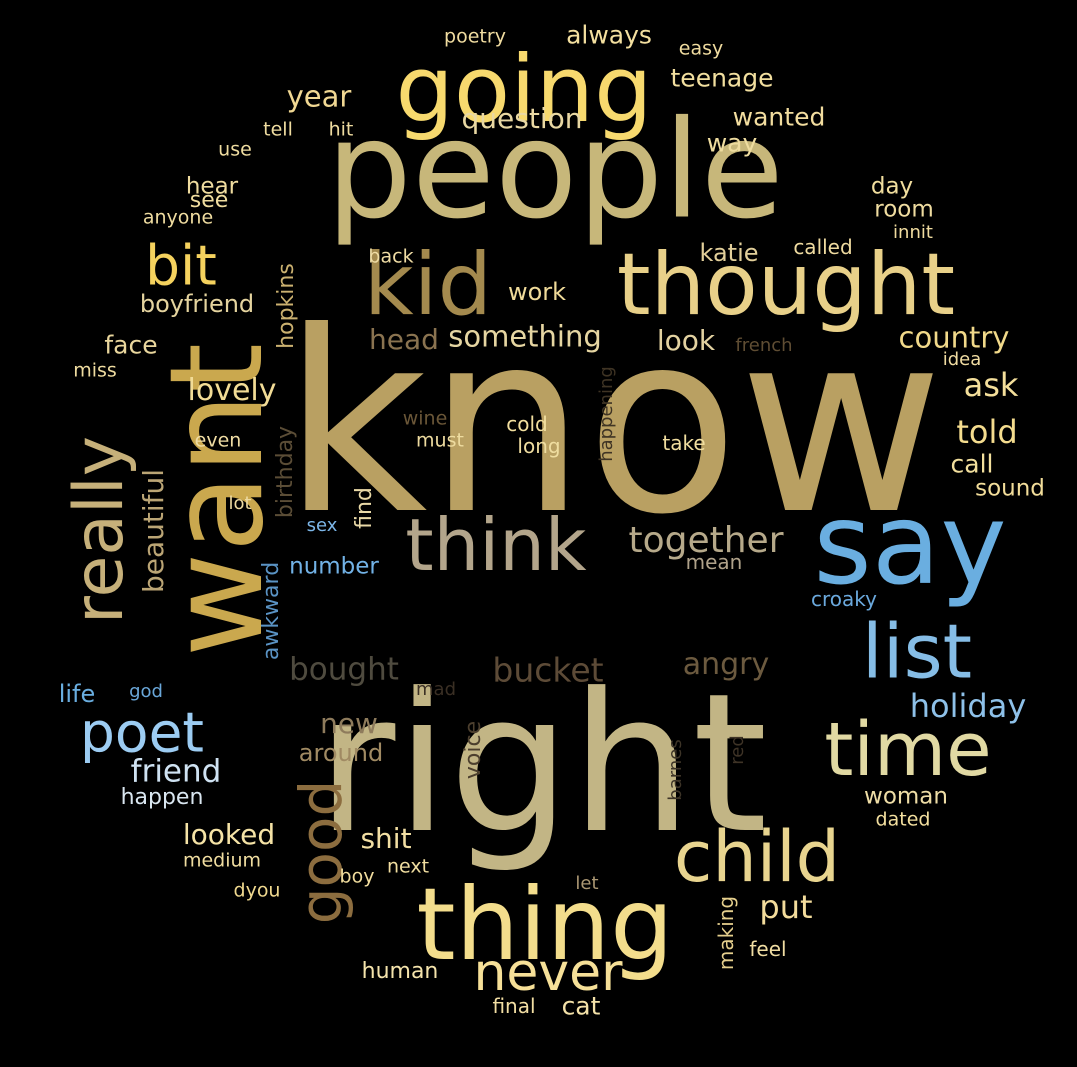  Describe the element at coordinates (322, 525) in the screenshot. I see `word-sex: sex` at that location.